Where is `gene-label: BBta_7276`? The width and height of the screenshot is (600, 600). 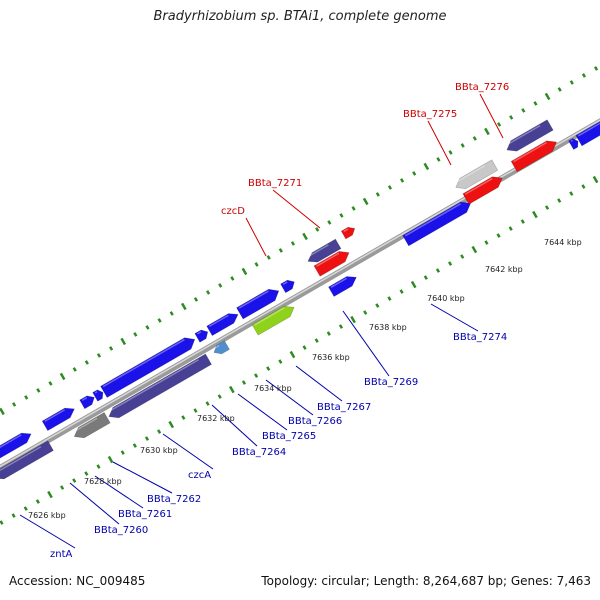 gene-label: BBta_7276 is located at coordinates (482, 87).